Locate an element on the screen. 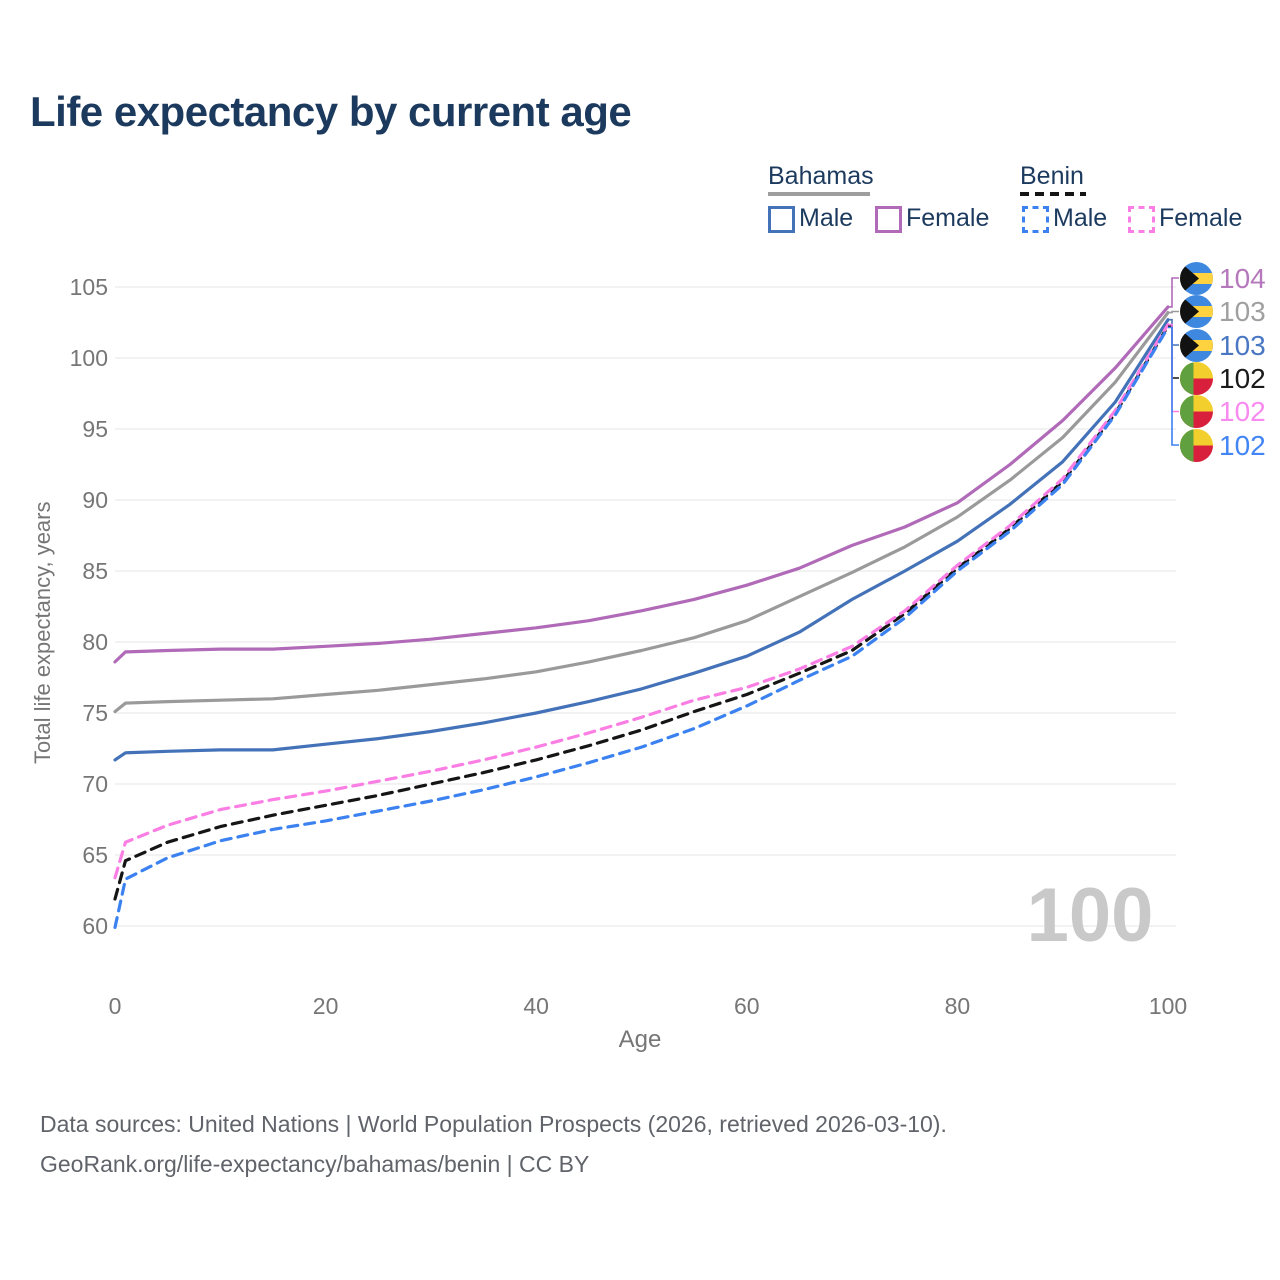 This screenshot has width=1280, height=1280. legend-group-bahamas-label: Bahamas is located at coordinates (821, 176).